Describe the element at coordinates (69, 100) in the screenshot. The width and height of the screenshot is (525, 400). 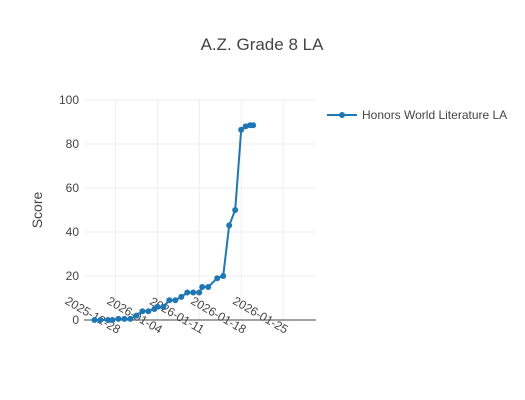
I see `y-tick-label: 100` at that location.